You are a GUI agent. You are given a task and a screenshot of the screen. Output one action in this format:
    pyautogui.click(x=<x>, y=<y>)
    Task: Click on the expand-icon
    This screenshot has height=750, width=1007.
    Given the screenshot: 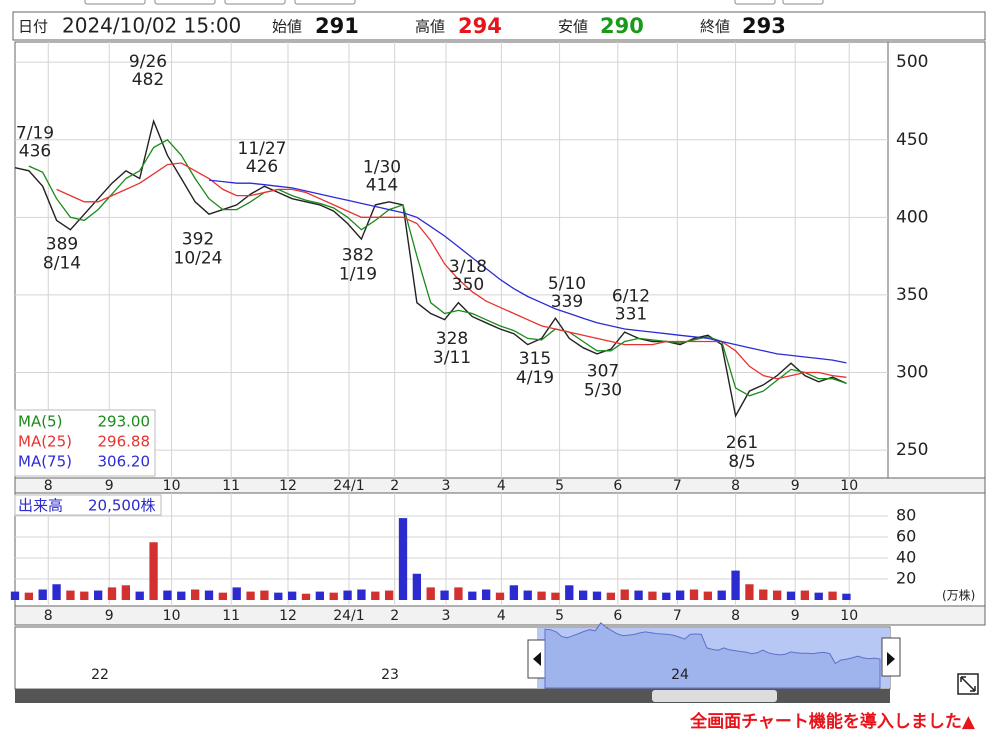 What is the action you would take?
    pyautogui.click(x=968, y=684)
    